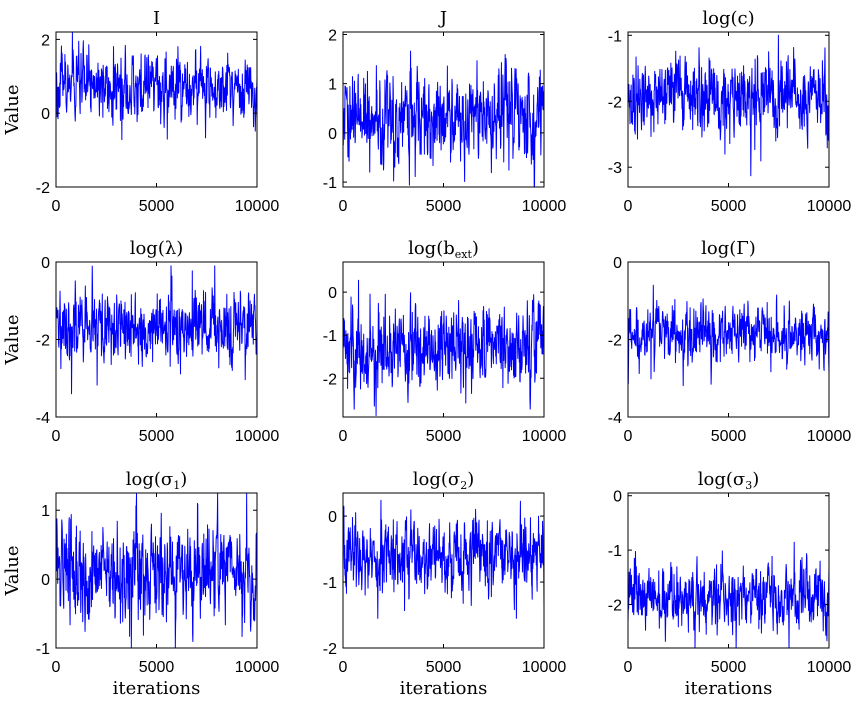  I want to click on trace-panel: 0 5000 10000 -4 -2 0 log(λ) Value, so click(140, 341).